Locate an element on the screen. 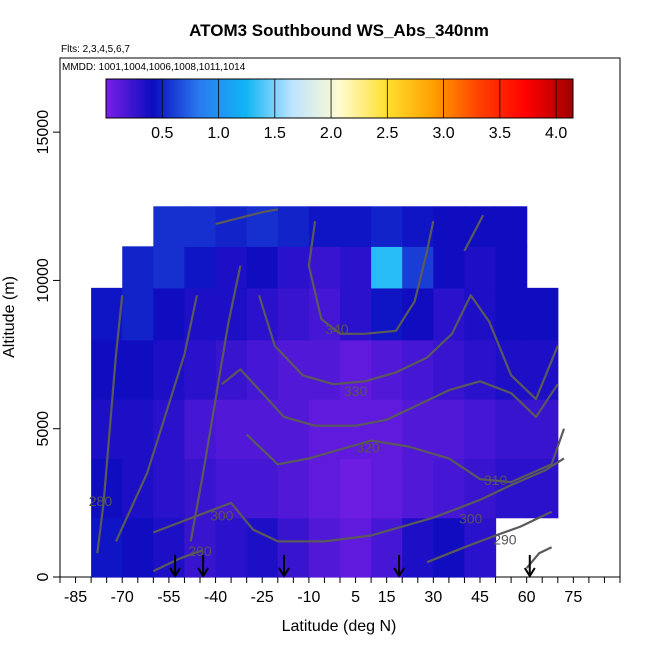  y-tick-label: 5000 is located at coordinates (43, 429).